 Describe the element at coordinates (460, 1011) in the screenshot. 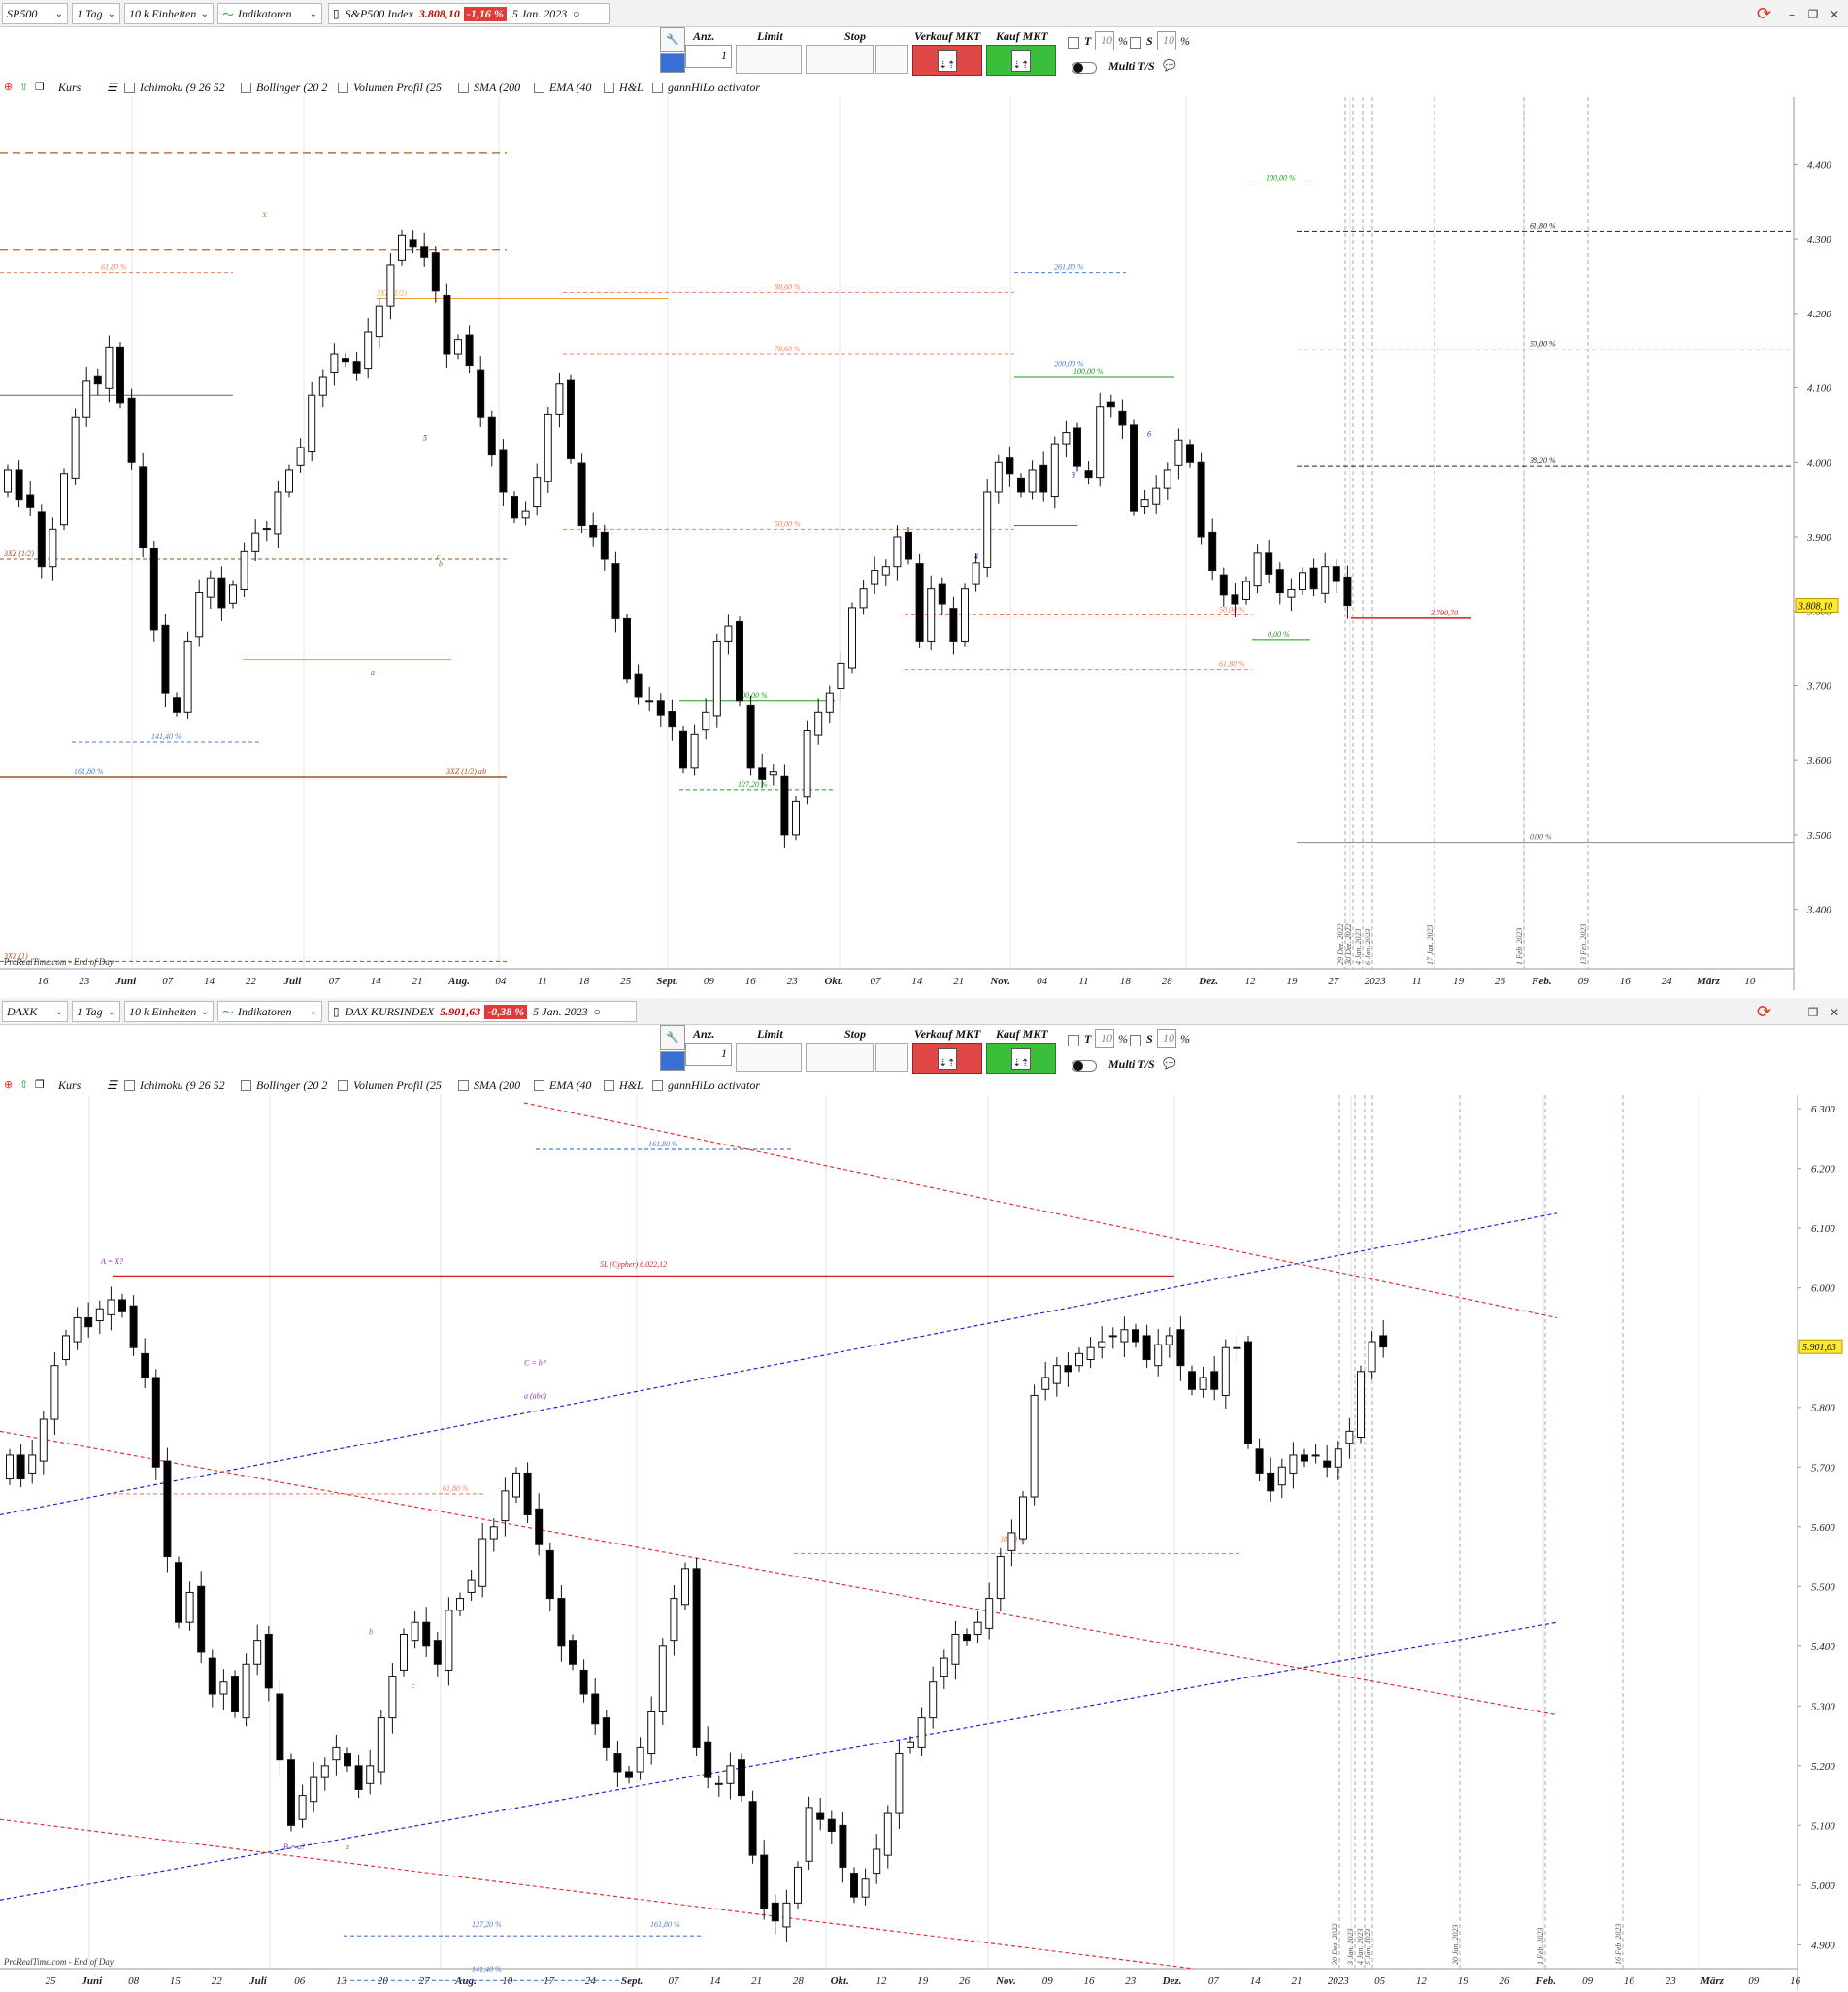

I see `last-price: 5.901,63` at that location.